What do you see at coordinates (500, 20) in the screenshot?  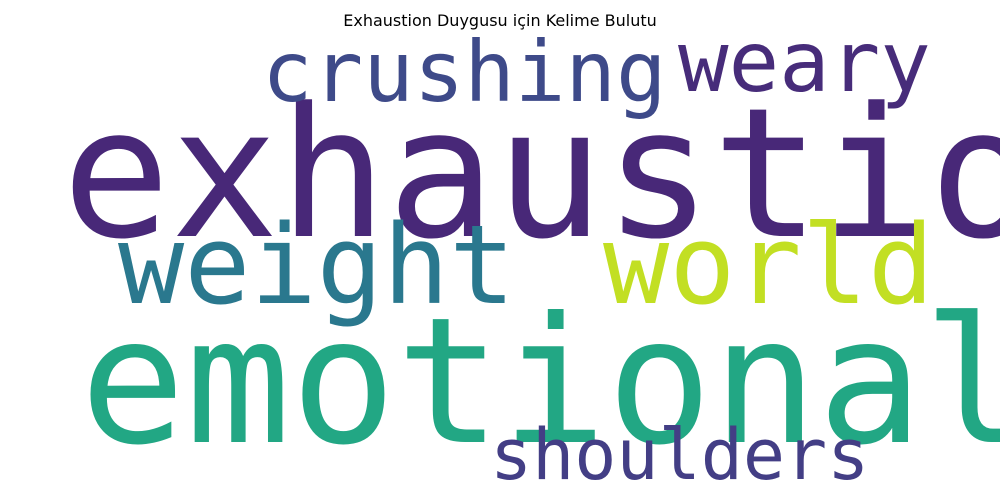 I see `chart-title: Exhaustion Duygusu için Kelime Bulutu` at bounding box center [500, 20].